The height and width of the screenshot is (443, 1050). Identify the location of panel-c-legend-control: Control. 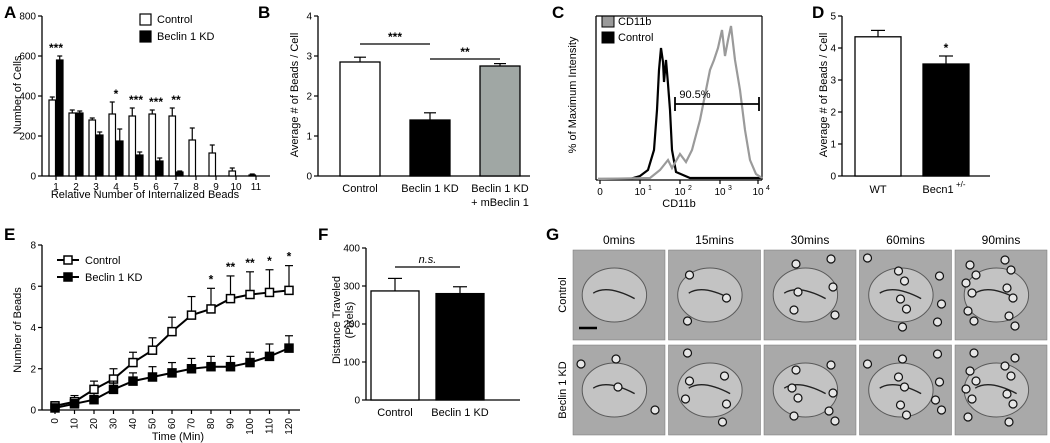
(635, 38).